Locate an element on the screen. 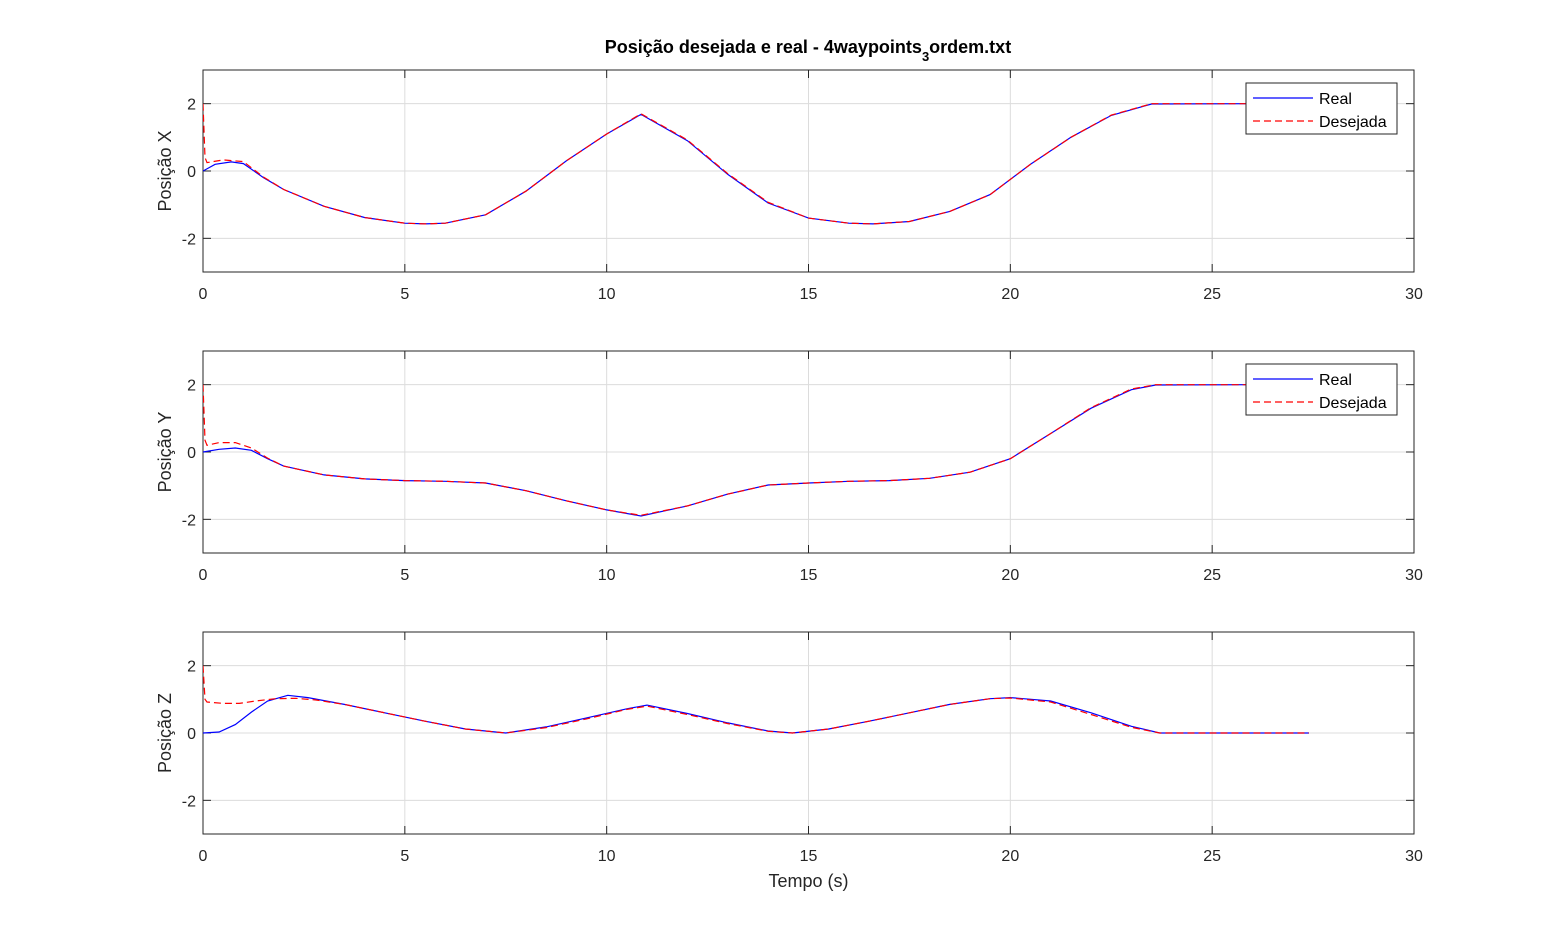 This screenshot has height=938, width=1563. y-axis-label: Posição Y is located at coordinates (165, 452).